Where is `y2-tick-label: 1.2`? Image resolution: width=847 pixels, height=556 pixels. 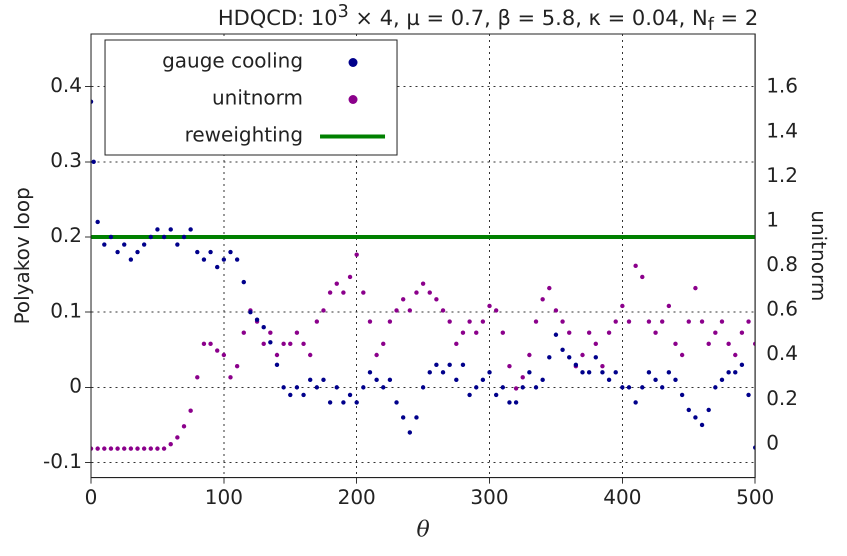
y2-tick-label: 1.2 is located at coordinates (782, 174).